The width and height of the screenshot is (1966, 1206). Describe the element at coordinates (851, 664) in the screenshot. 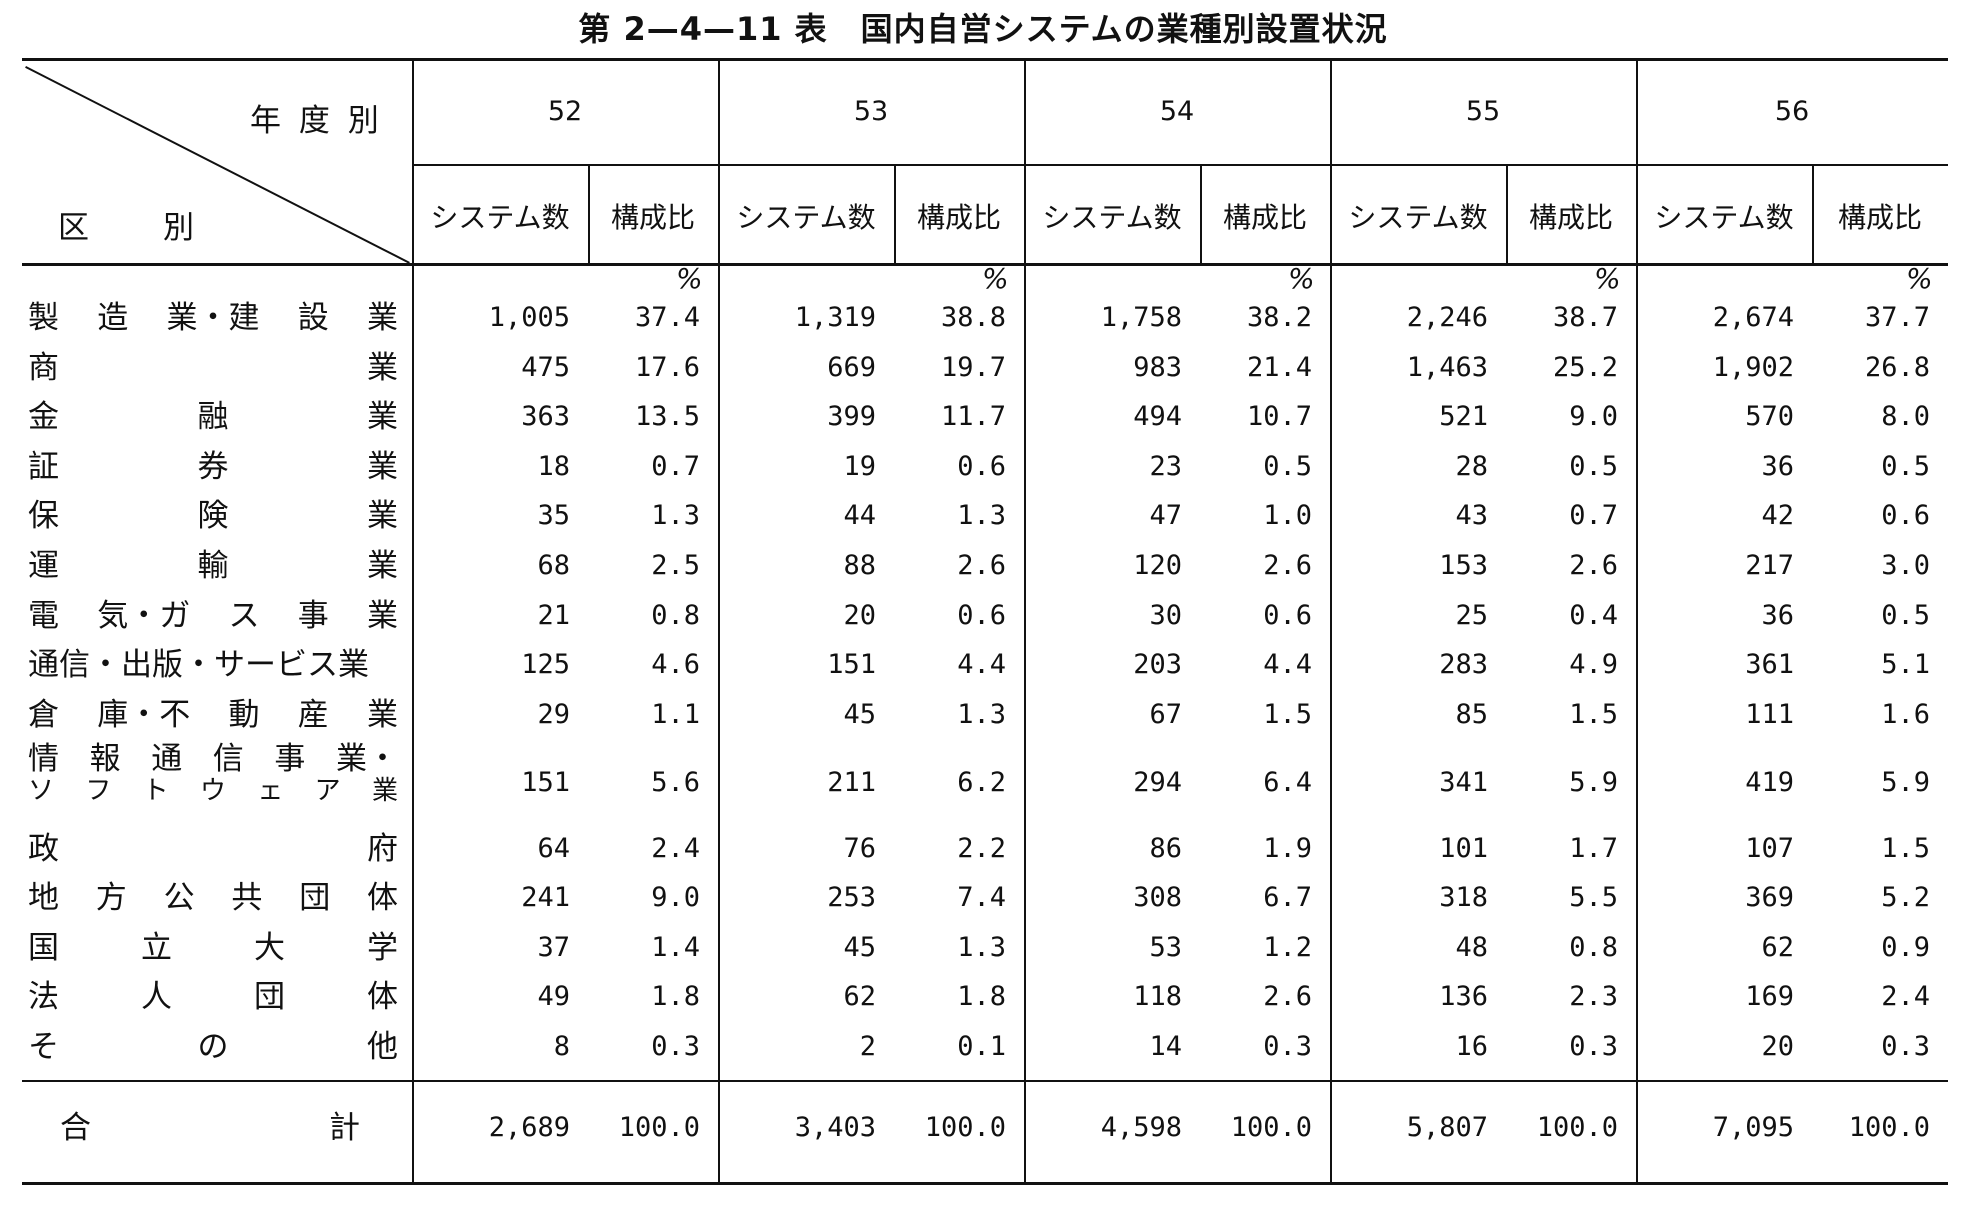

I see `system-count-cell: 151` at that location.